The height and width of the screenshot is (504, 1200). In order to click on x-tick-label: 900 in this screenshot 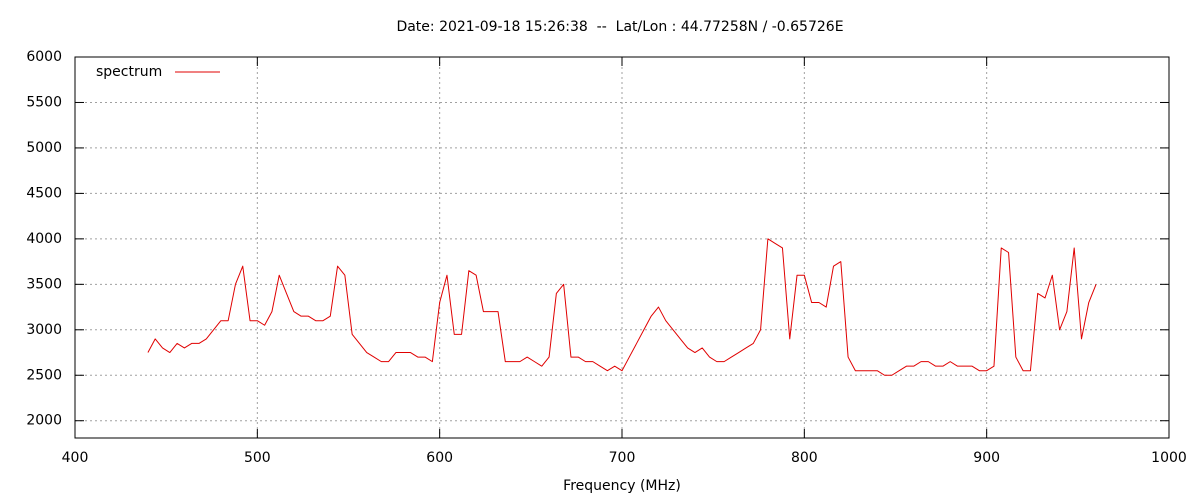, I will do `click(986, 458)`.